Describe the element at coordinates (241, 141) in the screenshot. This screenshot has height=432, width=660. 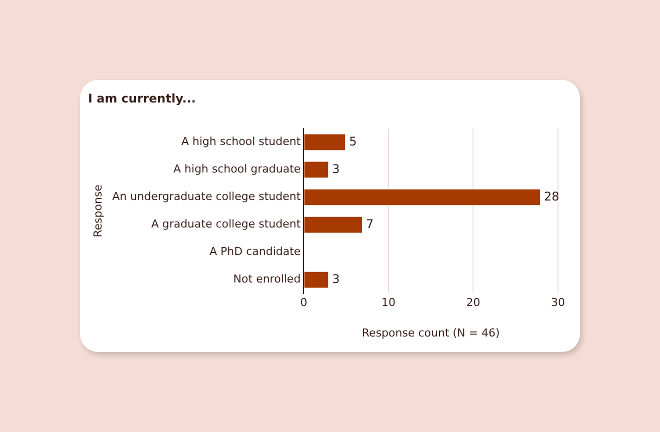
I see `y-tick-label: A high school student` at that location.